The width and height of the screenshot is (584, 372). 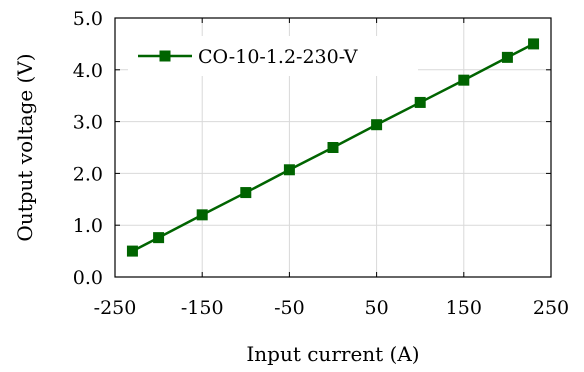 What do you see at coordinates (332, 354) in the screenshot?
I see `x-axis-label: Input current (A)` at bounding box center [332, 354].